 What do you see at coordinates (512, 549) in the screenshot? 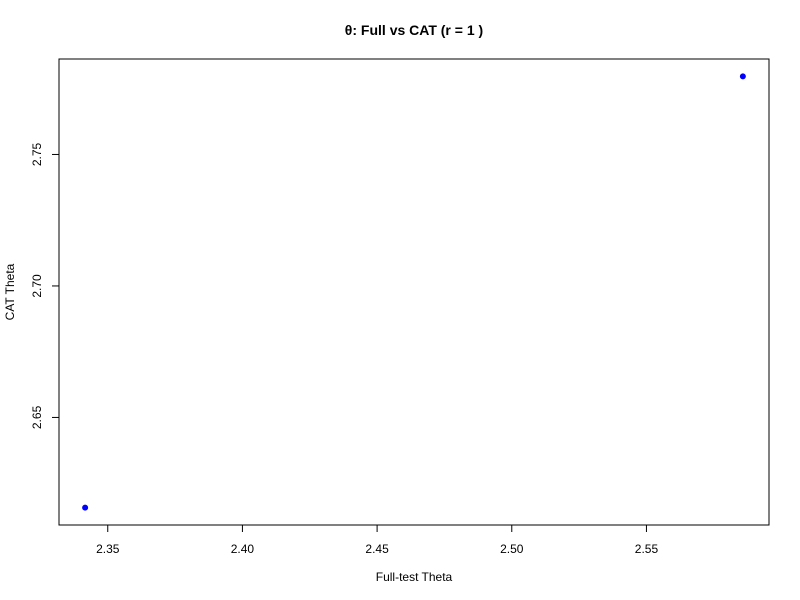
I see `x-tick-label: 2.50` at bounding box center [512, 549].